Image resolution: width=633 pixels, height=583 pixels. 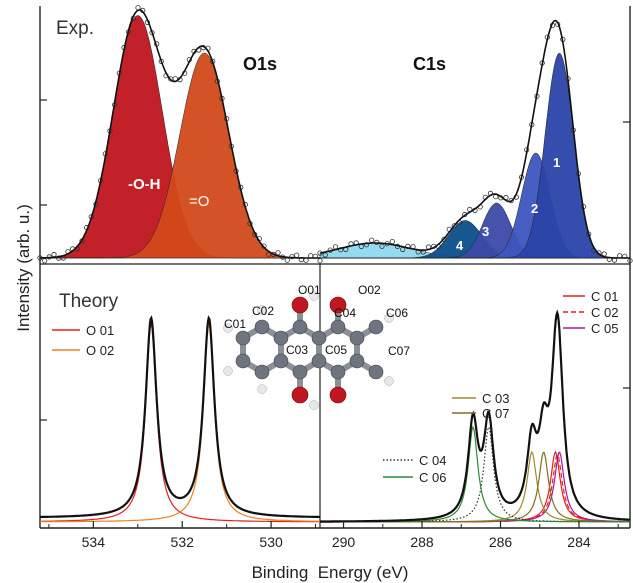 I want to click on atom-label: O01, so click(x=309, y=290).